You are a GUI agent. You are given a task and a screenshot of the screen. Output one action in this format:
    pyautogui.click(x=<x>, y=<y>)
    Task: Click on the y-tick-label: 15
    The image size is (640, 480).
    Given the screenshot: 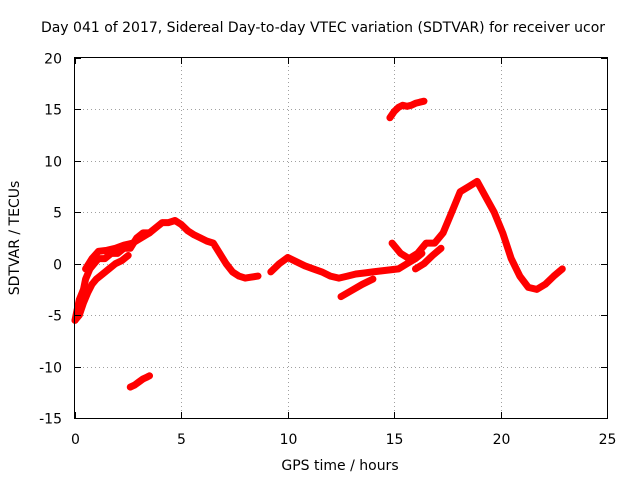 What is the action you would take?
    pyautogui.click(x=53, y=111)
    